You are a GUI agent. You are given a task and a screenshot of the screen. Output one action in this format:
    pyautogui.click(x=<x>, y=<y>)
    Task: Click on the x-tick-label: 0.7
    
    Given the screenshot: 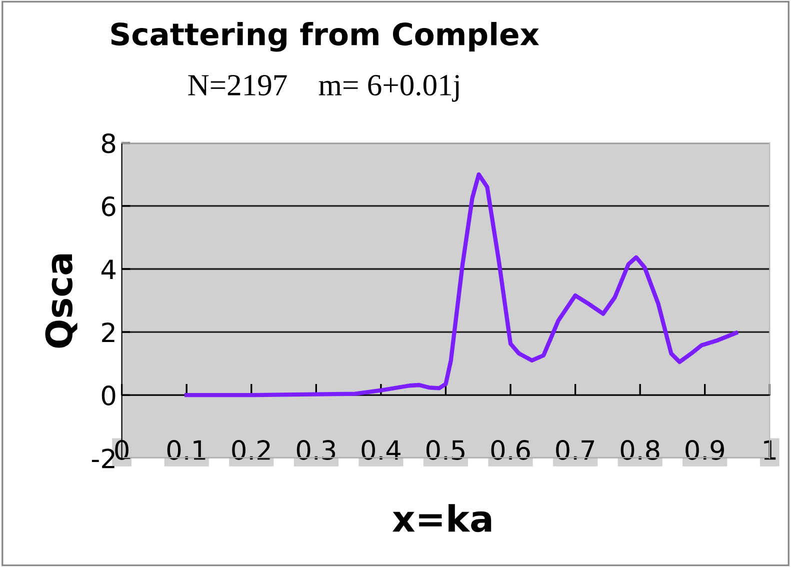 What is the action you would take?
    pyautogui.click(x=575, y=450)
    